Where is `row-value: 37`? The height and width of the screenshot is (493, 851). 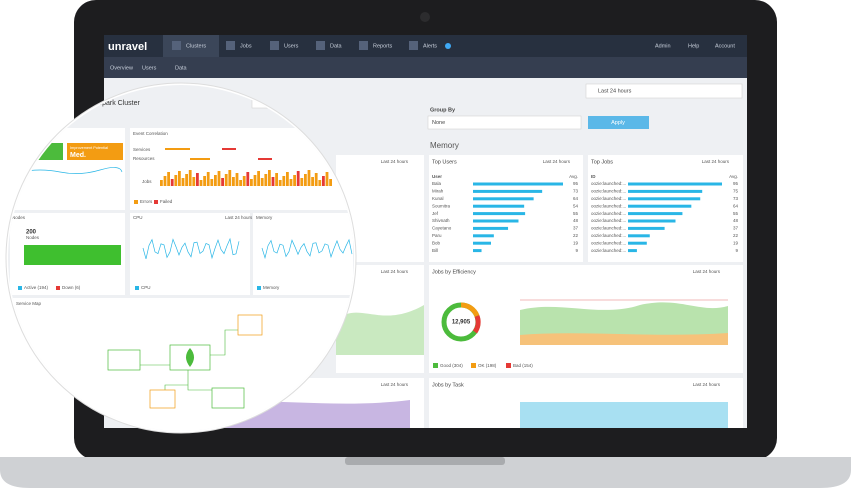 row-value: 37 is located at coordinates (576, 228).